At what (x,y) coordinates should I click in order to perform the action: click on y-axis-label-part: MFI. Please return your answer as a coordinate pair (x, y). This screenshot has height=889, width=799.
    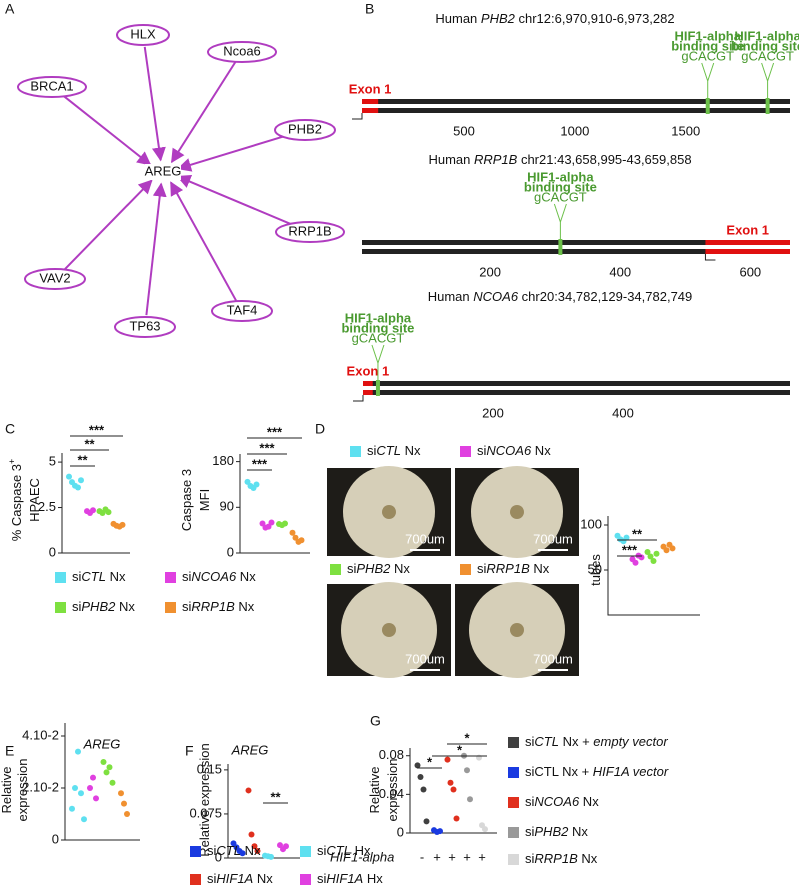
    Looking at the image, I should click on (204, 500).